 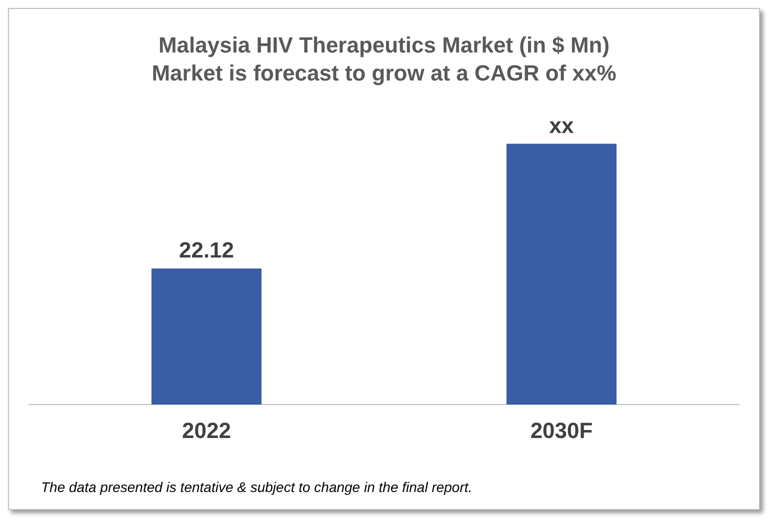 I want to click on chart-title: Malaysia HIV Therapeutics Market (in $ Mn), so click(x=384, y=45).